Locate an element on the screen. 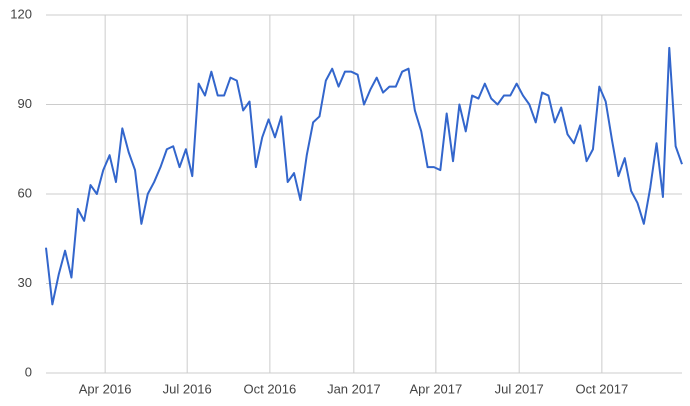 The image size is (690, 406). y-tick-label: 0 is located at coordinates (28, 371).